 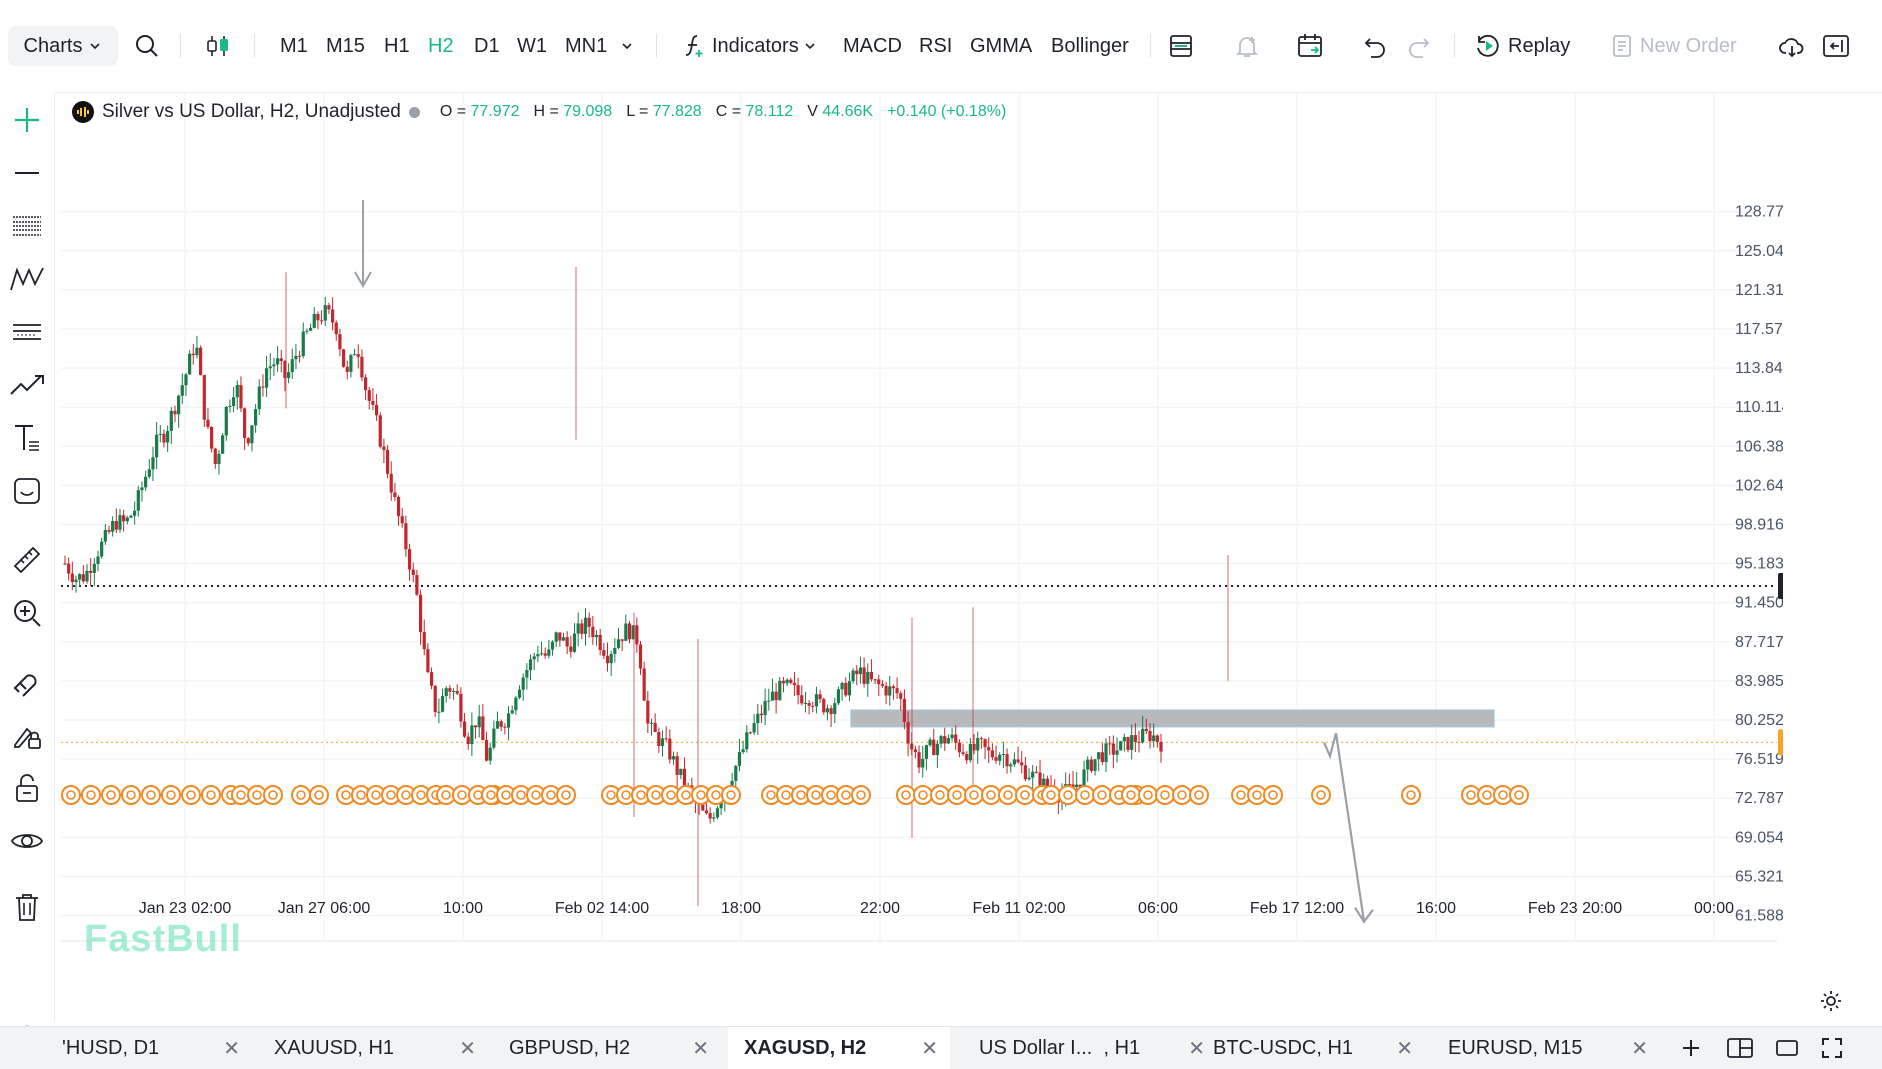 What do you see at coordinates (1090, 46) in the screenshot?
I see `indicator-bollinger: Bollinger` at bounding box center [1090, 46].